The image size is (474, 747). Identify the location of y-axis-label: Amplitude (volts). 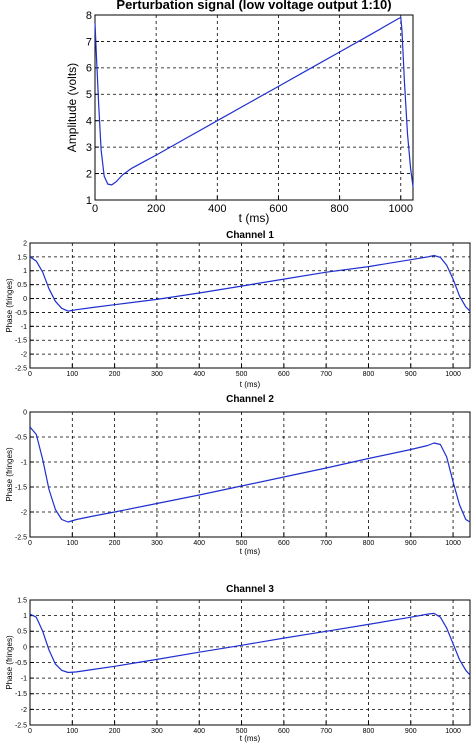
(72, 107).